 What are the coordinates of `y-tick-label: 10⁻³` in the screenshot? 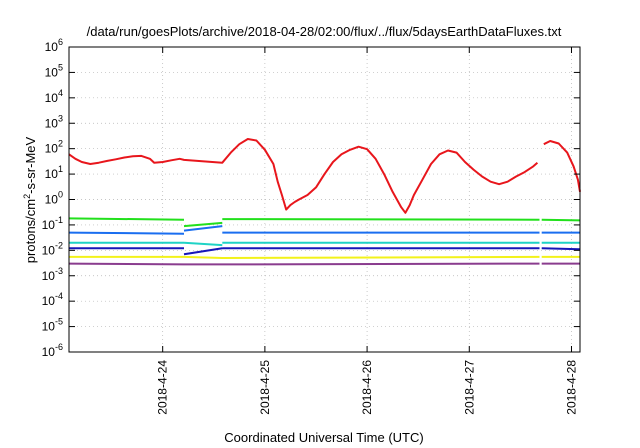 It's located at (52, 274).